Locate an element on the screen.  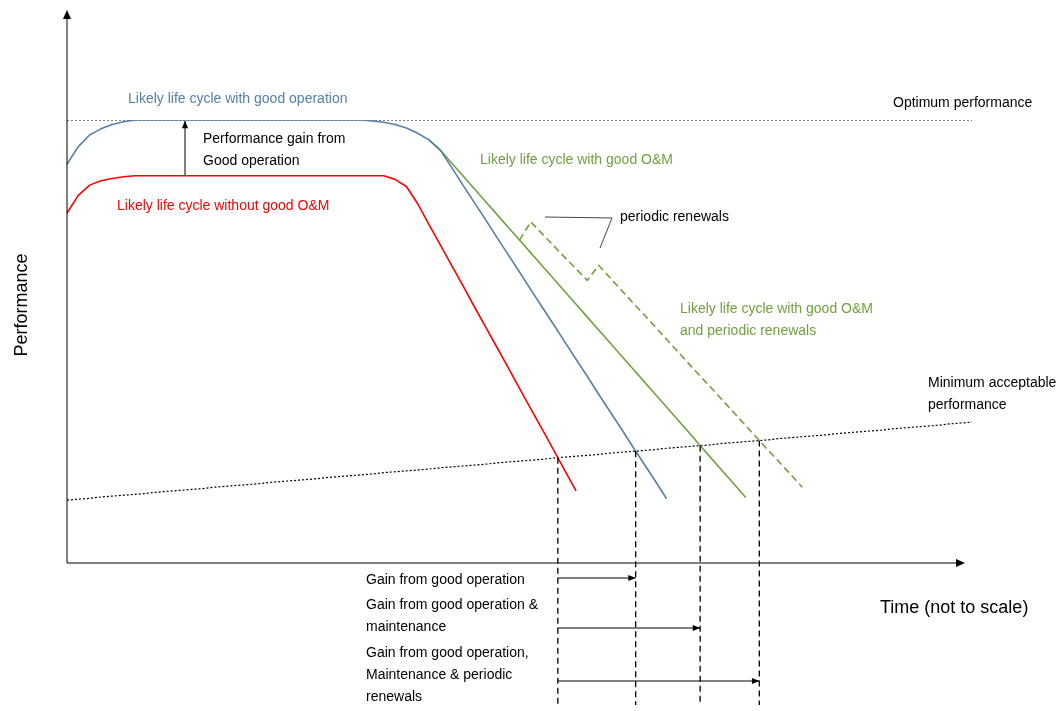
series-label: Likely life cycle with good operation is located at coordinates (238, 97).